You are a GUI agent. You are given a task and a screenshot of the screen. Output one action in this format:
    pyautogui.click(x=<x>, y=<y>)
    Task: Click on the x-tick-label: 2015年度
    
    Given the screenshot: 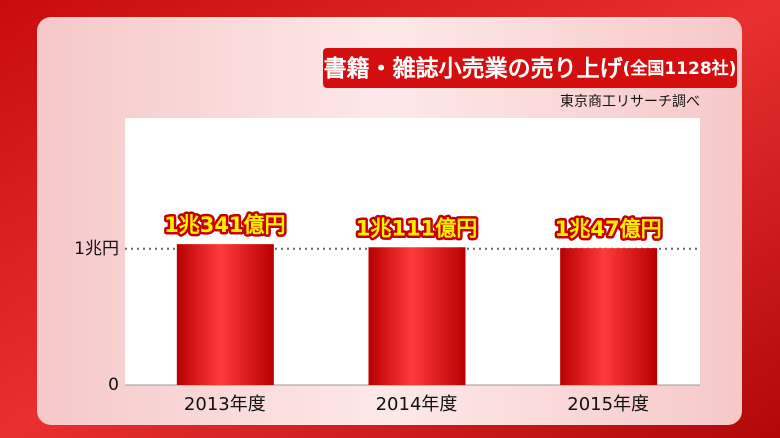 What is the action you would take?
    pyautogui.click(x=608, y=404)
    